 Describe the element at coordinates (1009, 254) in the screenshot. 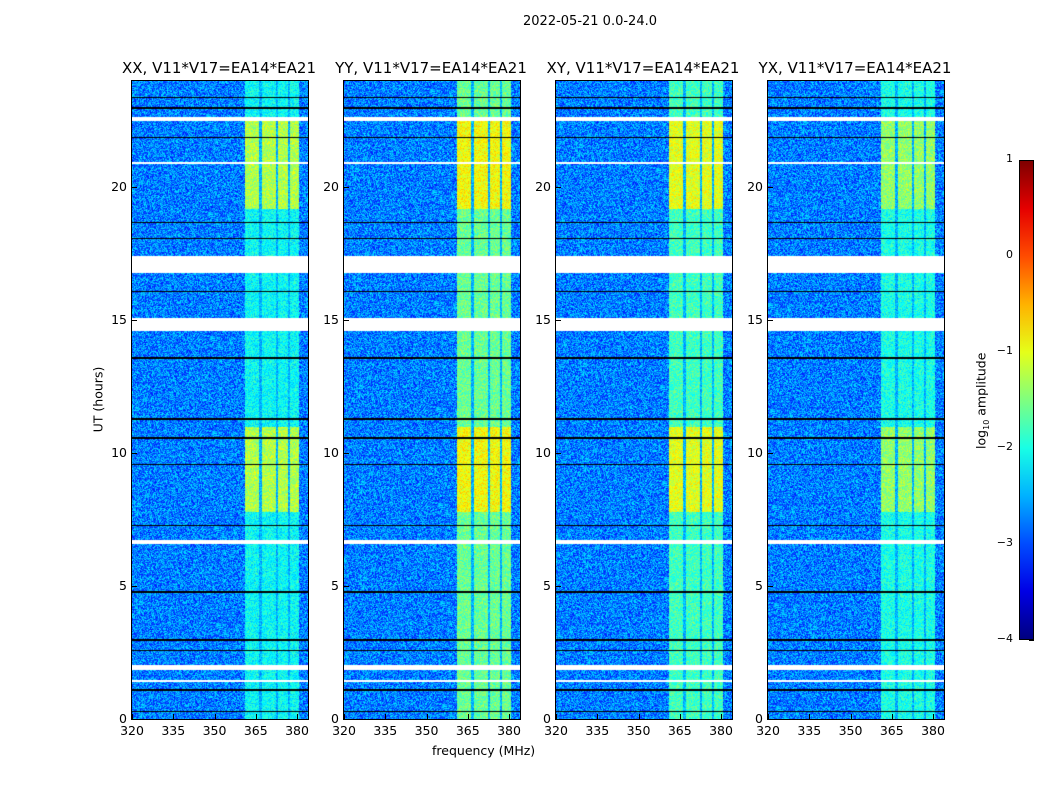

I see `colorbar-tick-label: 0` at that location.